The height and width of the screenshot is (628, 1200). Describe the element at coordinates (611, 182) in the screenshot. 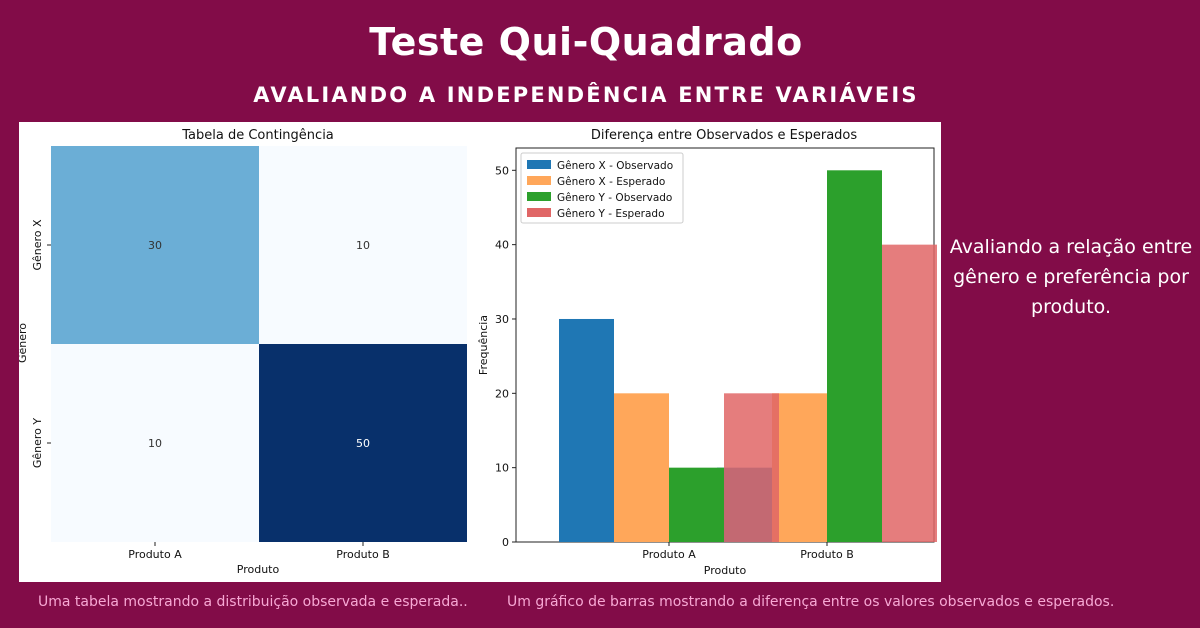

I see `legend-label: Gênero X - Esperado` at that location.